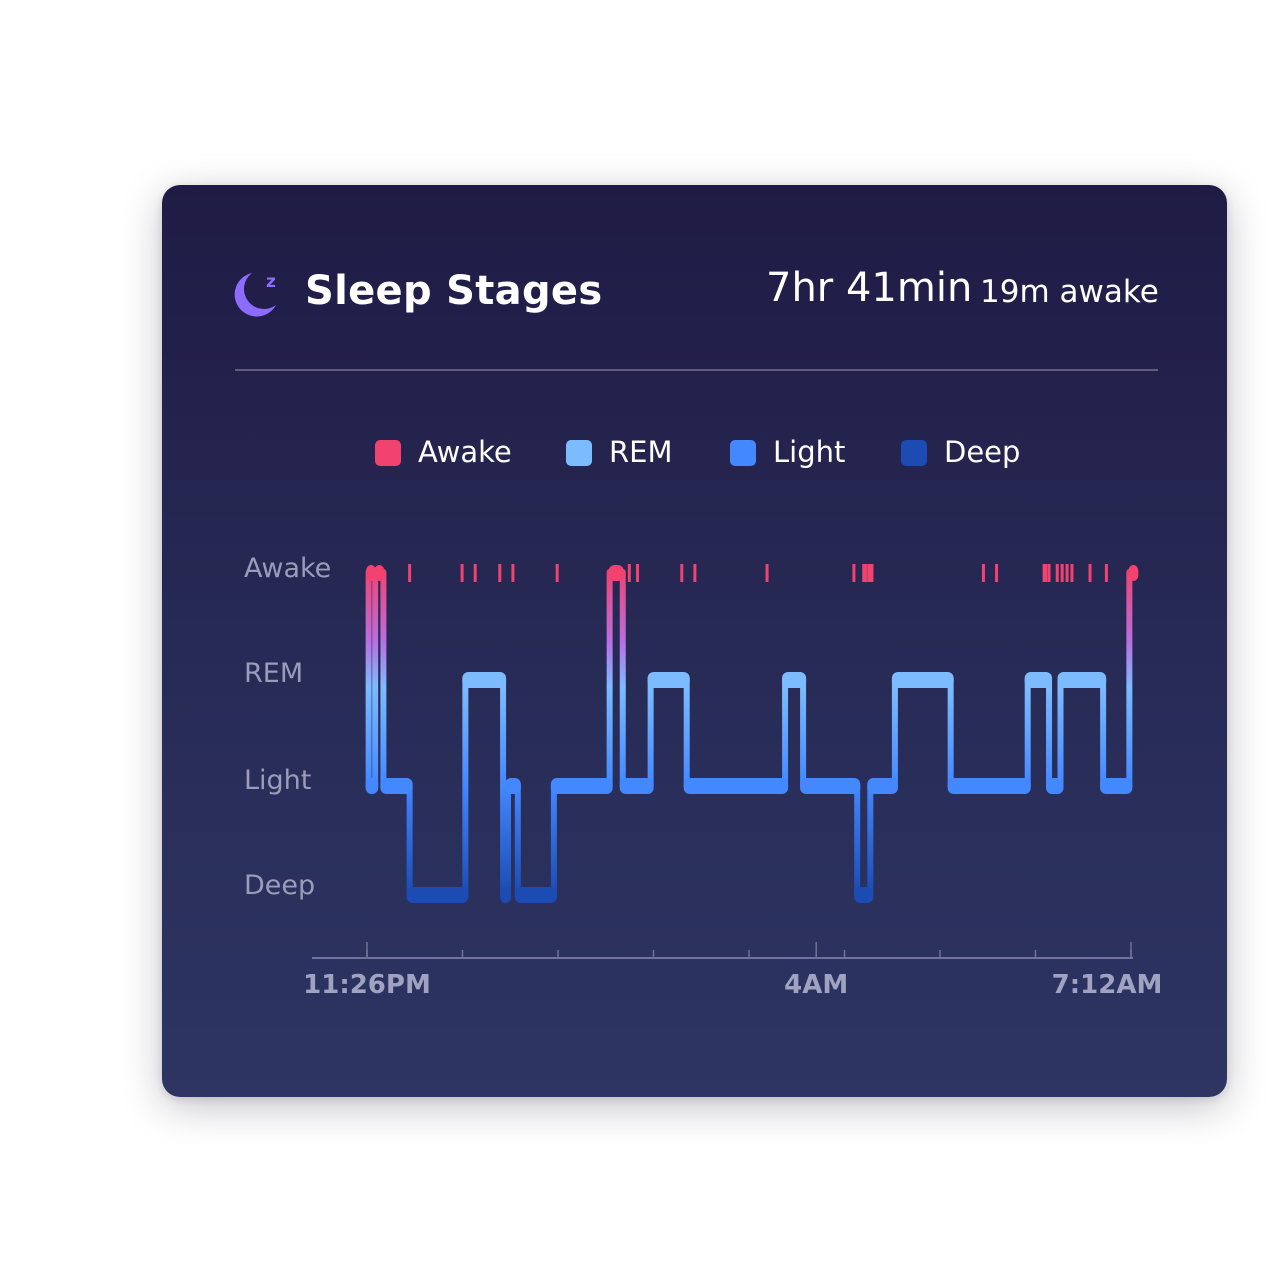 The image size is (1280, 1281). Describe the element at coordinates (869, 288) in the screenshot. I see `sleep-duration: 7hr 41min` at that location.